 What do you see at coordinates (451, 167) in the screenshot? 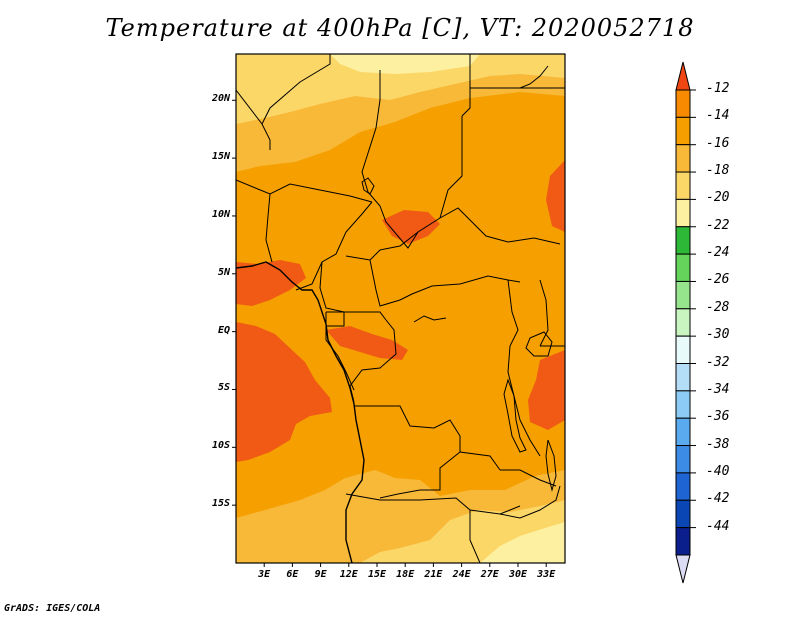
I see `border-sudan-ethiopia` at bounding box center [451, 167].